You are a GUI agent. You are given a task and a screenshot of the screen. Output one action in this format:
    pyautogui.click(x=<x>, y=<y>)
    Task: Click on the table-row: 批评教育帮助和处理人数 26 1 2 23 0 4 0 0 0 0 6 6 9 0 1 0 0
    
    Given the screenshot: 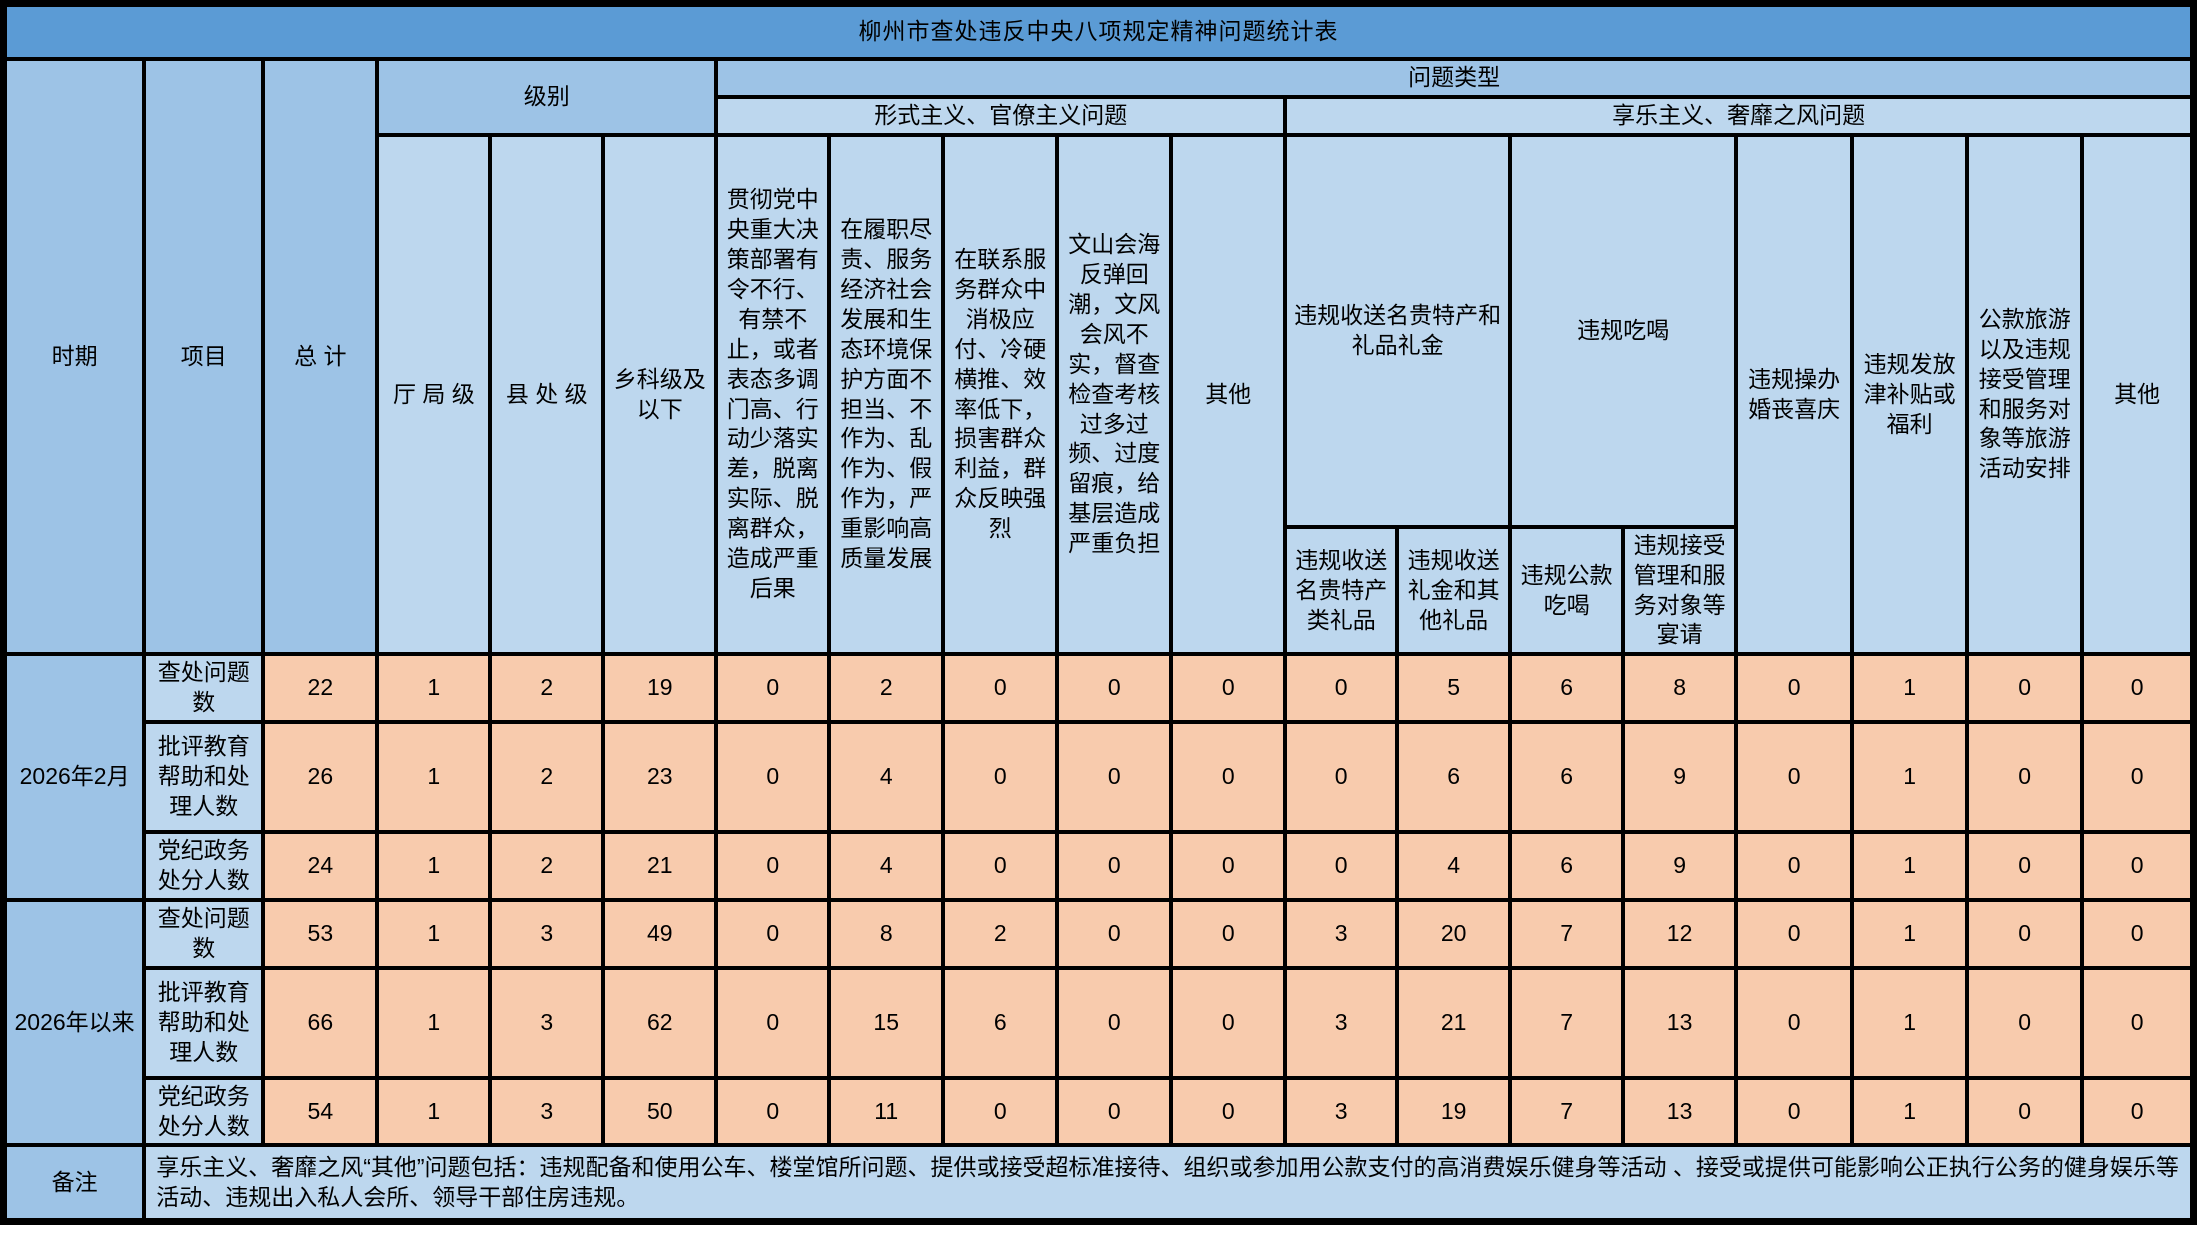 What is the action you would take?
    pyautogui.click(x=1100, y=777)
    